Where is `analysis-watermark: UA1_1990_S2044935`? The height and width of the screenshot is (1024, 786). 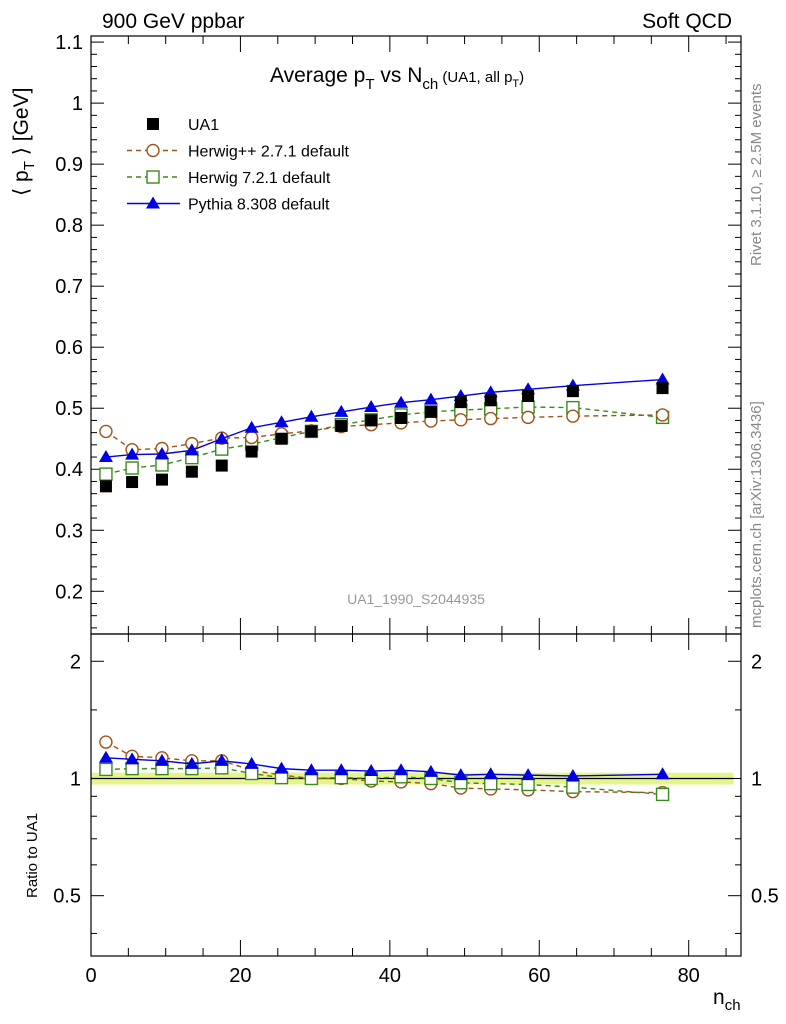 analysis-watermark: UA1_1990_S2044935 is located at coordinates (416, 599).